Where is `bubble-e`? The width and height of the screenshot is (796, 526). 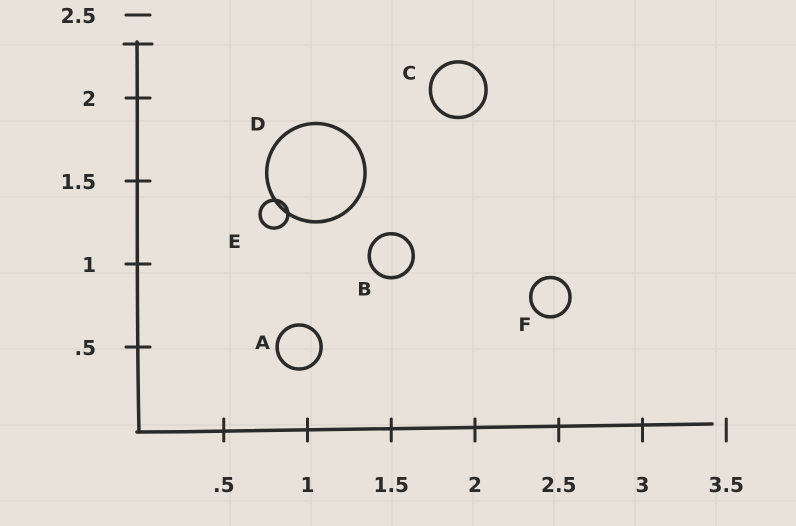 bubble-e is located at coordinates (274, 214).